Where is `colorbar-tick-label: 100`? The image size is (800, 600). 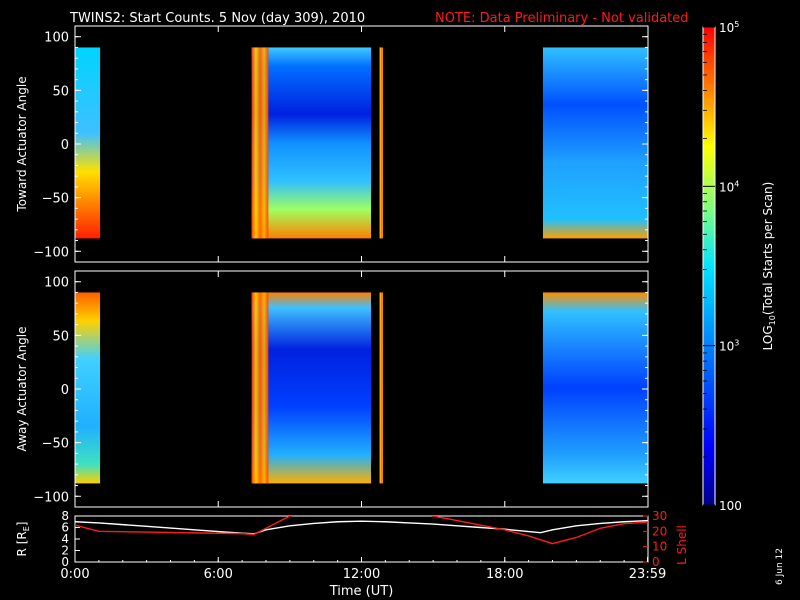
colorbar-tick-label: 100 is located at coordinates (730, 506).